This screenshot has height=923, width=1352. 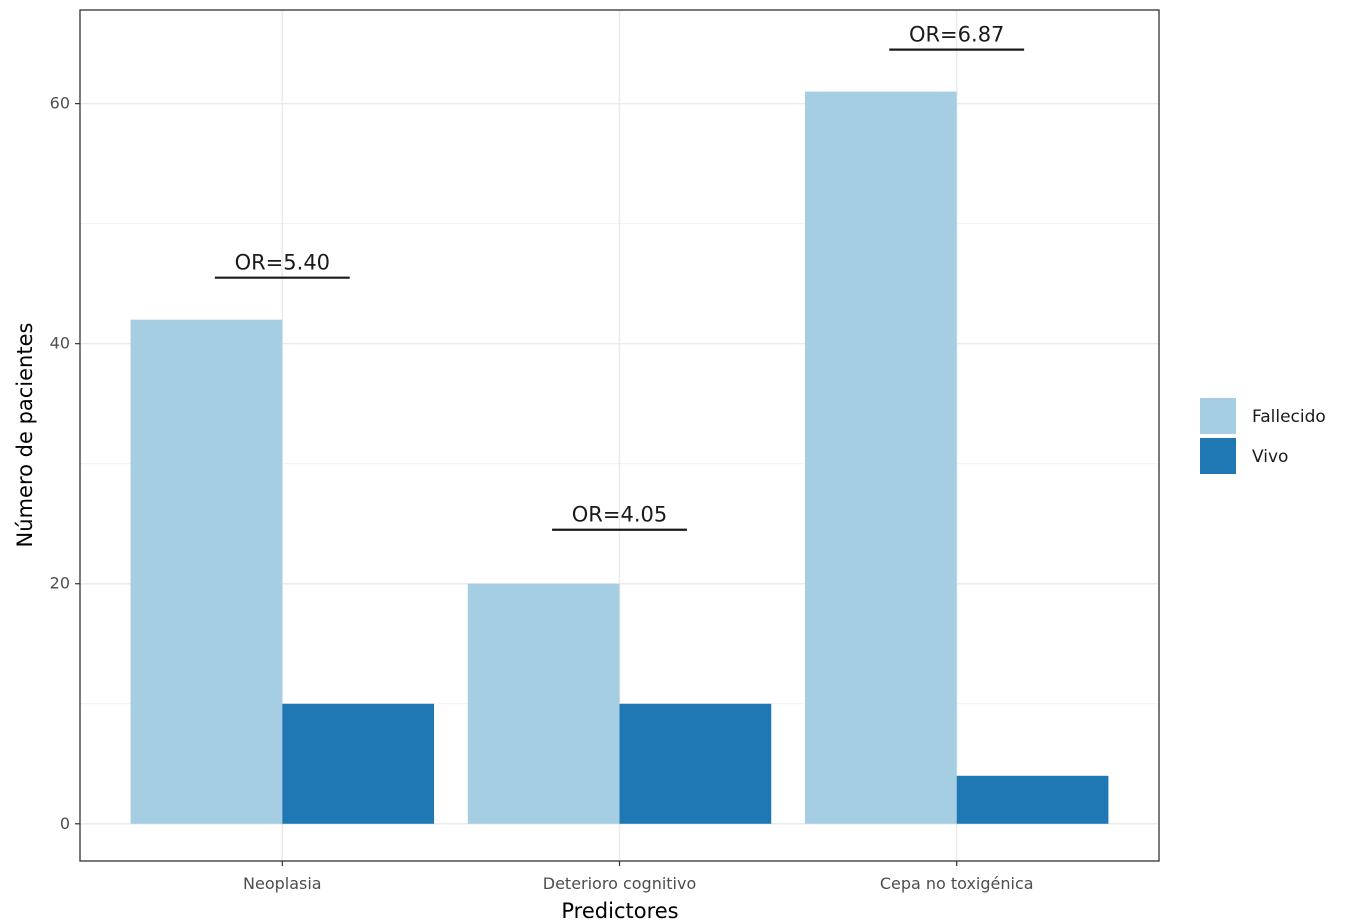 I want to click on y-tick-label: 0, so click(x=65, y=823).